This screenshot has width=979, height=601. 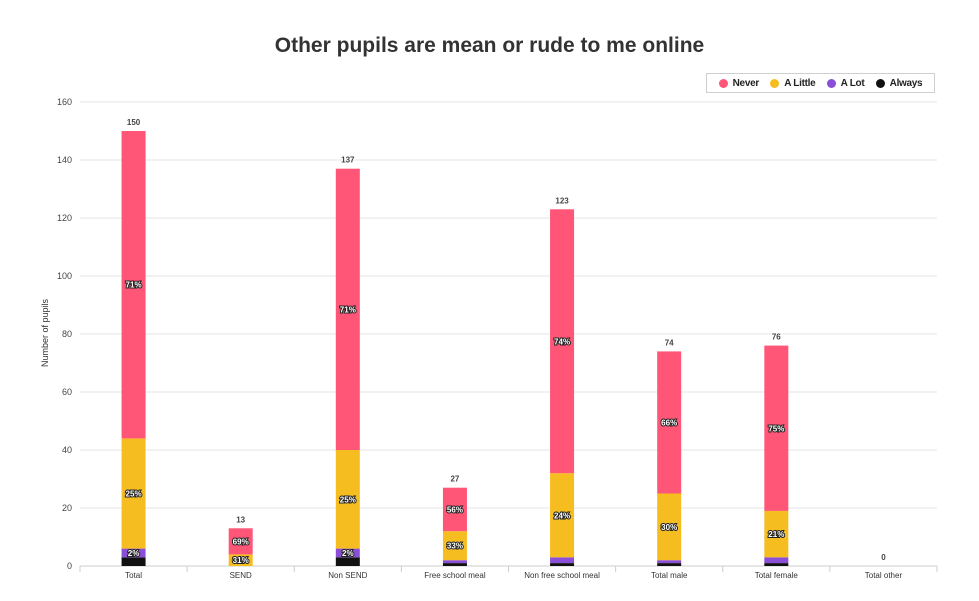 I want to click on legend-swatch-a-lot, so click(x=831, y=83).